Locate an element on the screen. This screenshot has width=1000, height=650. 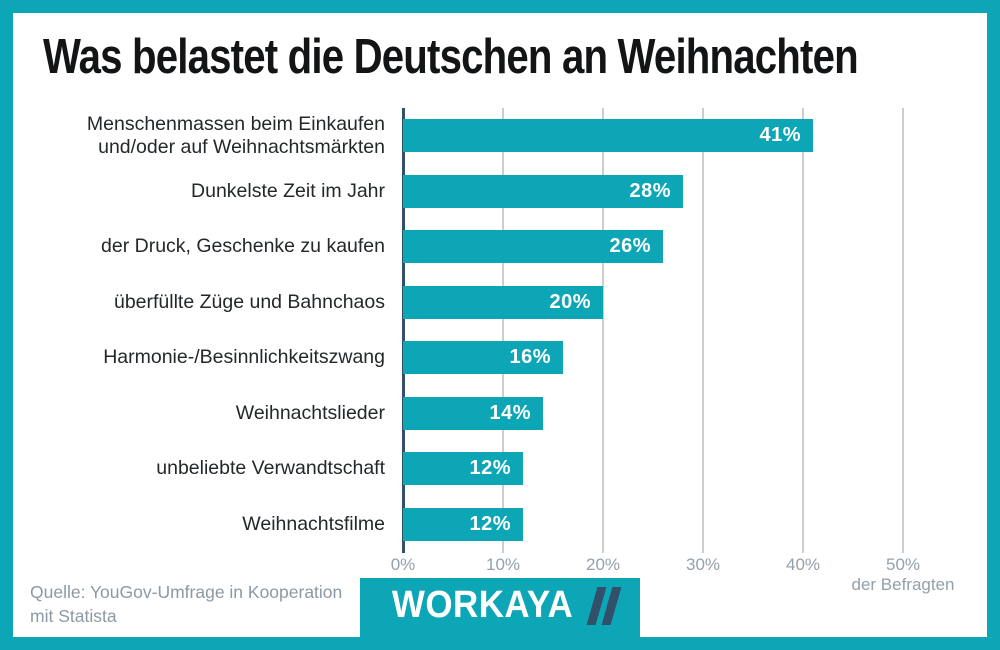
bar: 16% is located at coordinates (483, 357).